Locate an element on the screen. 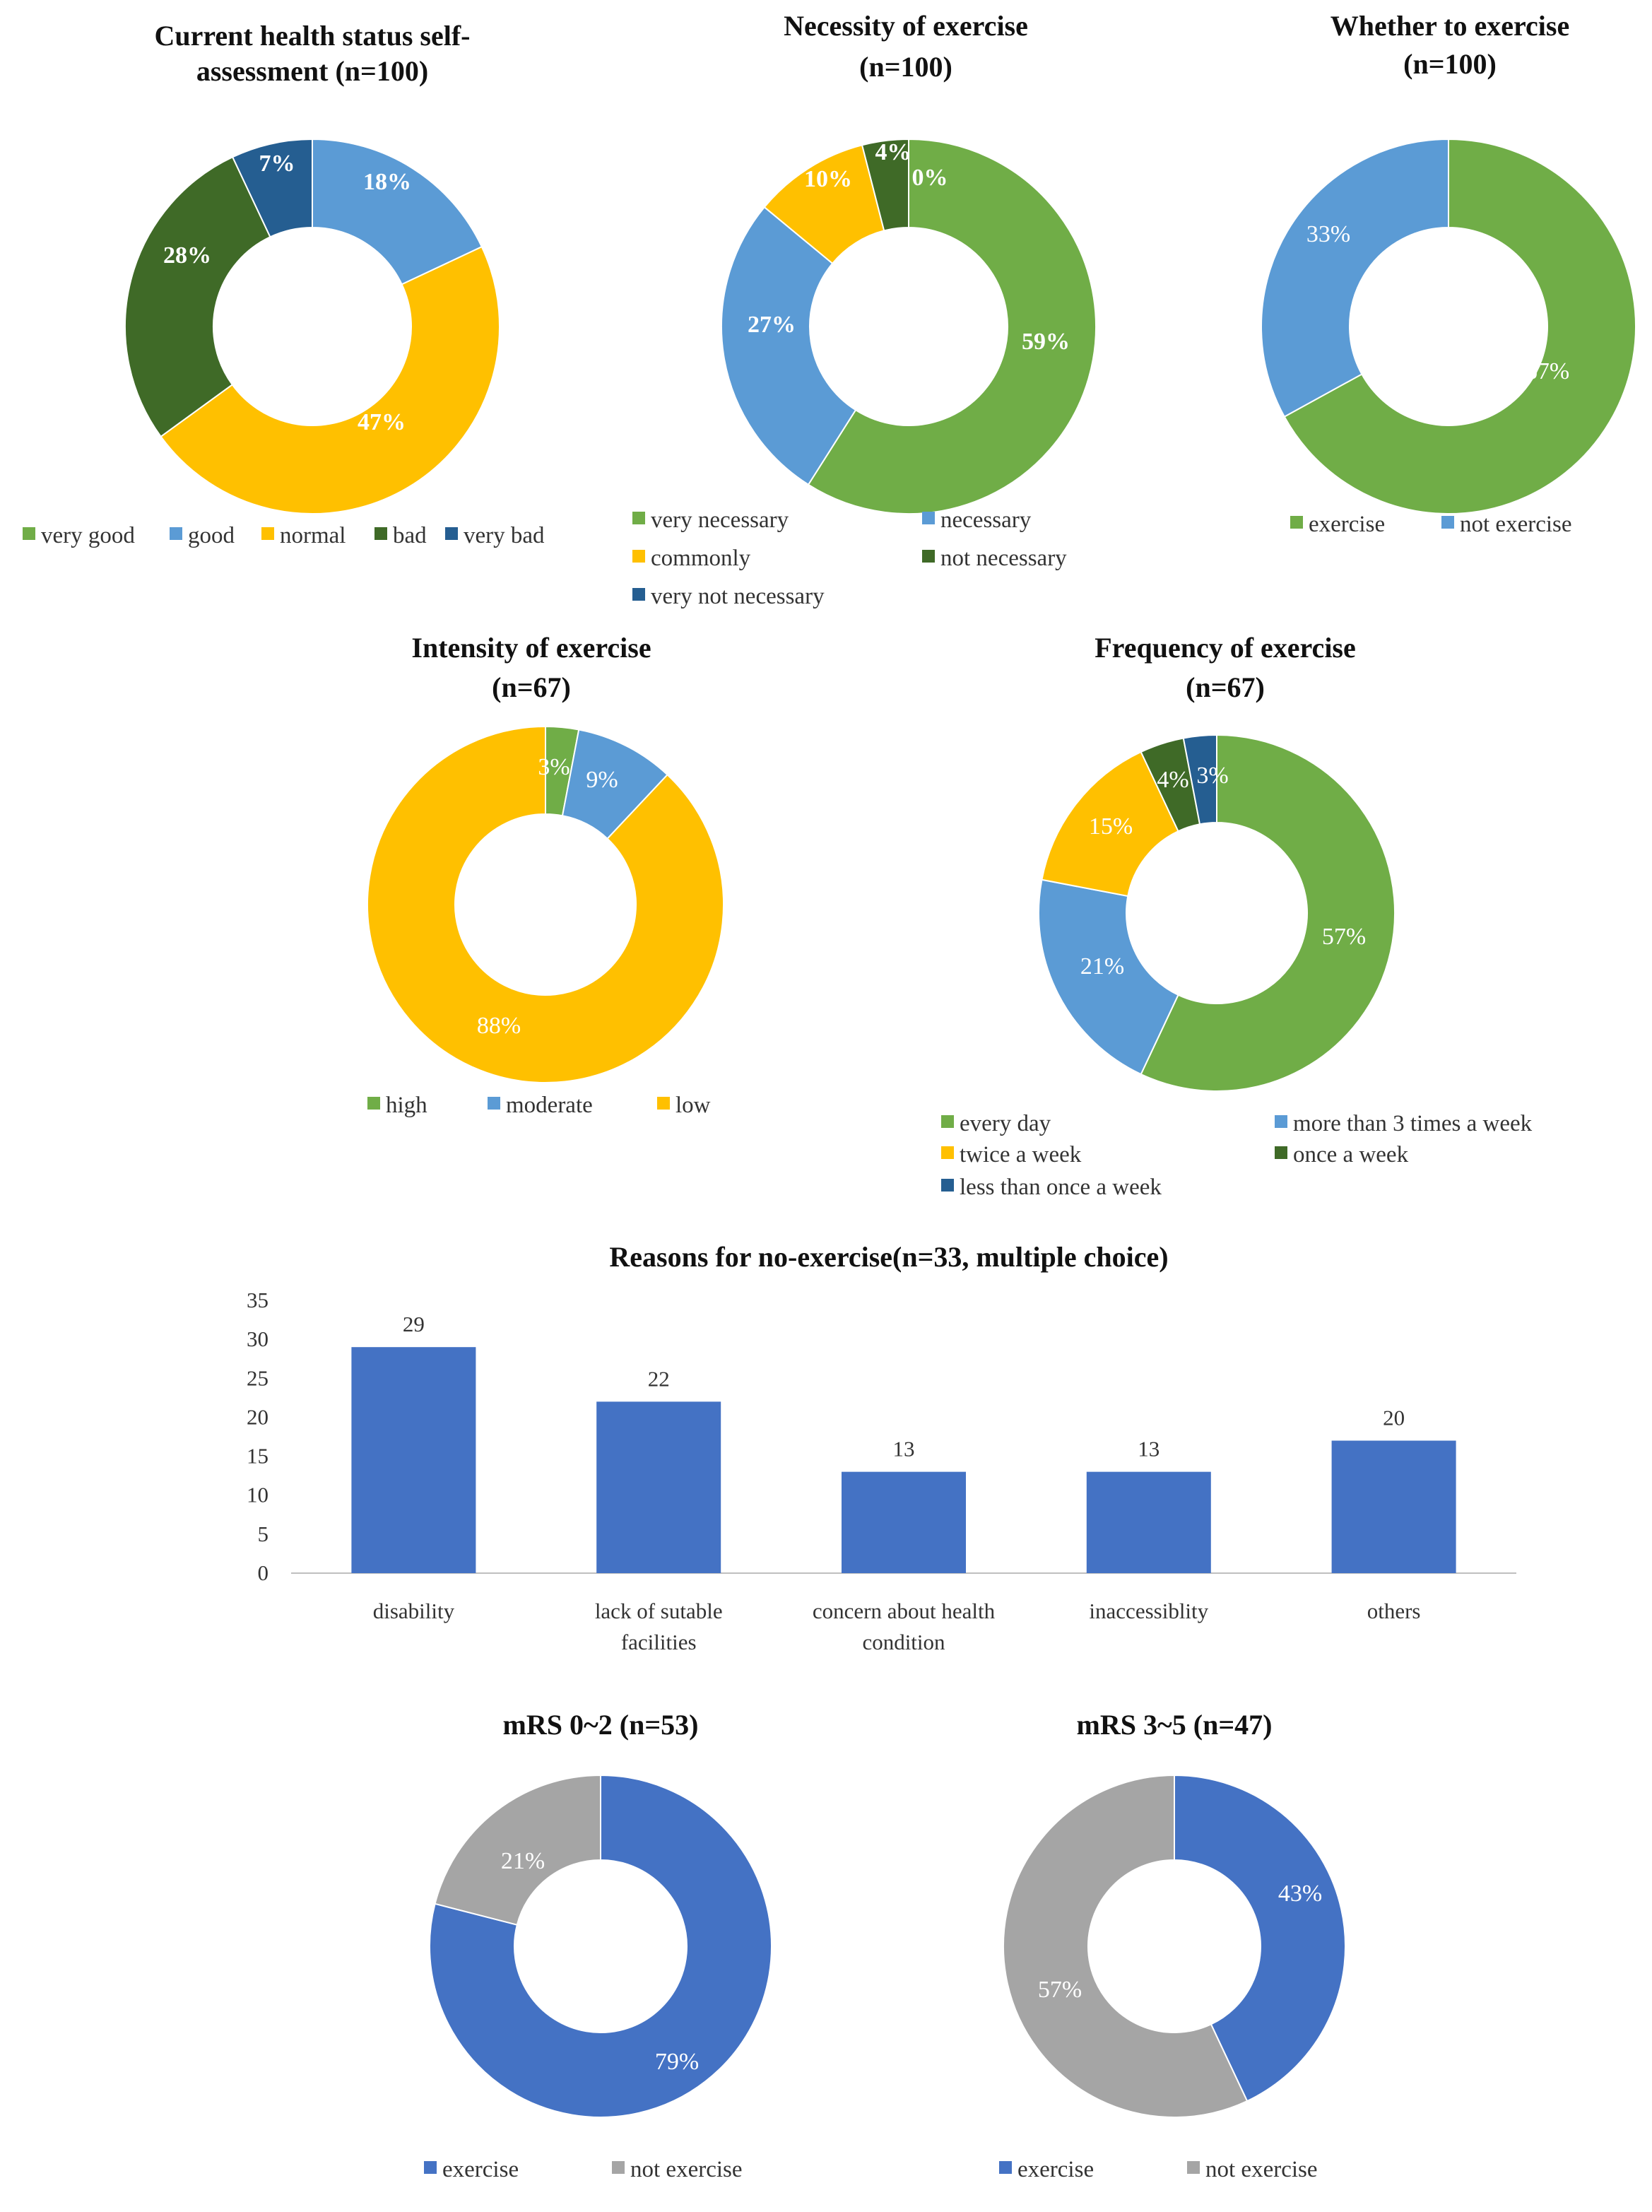 This screenshot has width=1652, height=2212. mrs02-data-label: 79% is located at coordinates (677, 2062).